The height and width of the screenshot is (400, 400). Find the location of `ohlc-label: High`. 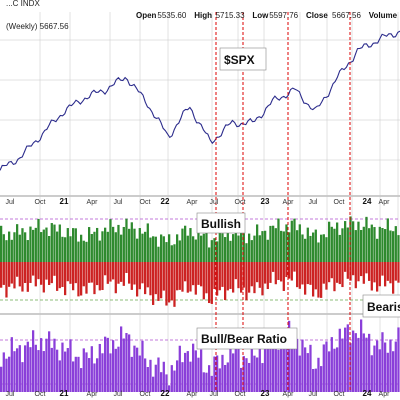

ohlc-label: High is located at coordinates (203, 15).